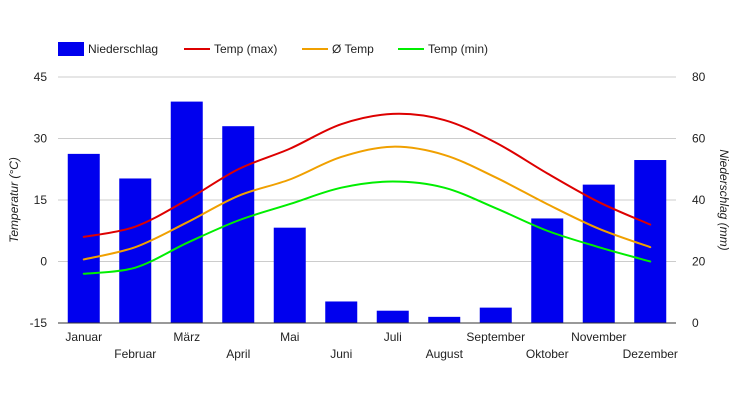 This screenshot has width=731, height=400. Describe the element at coordinates (41, 139) in the screenshot. I see `left-tick-label: 30` at that location.